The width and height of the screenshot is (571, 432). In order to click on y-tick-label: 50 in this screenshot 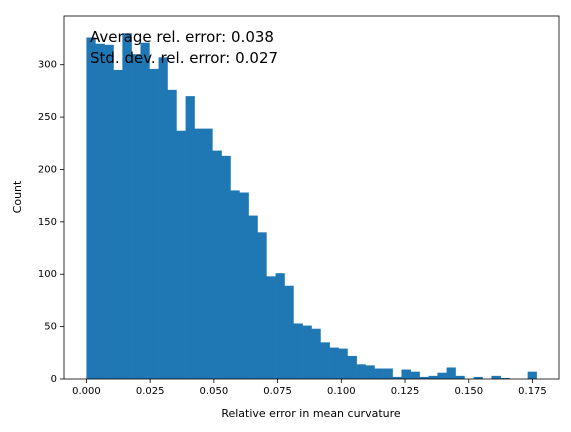, I will do `click(50, 327)`.